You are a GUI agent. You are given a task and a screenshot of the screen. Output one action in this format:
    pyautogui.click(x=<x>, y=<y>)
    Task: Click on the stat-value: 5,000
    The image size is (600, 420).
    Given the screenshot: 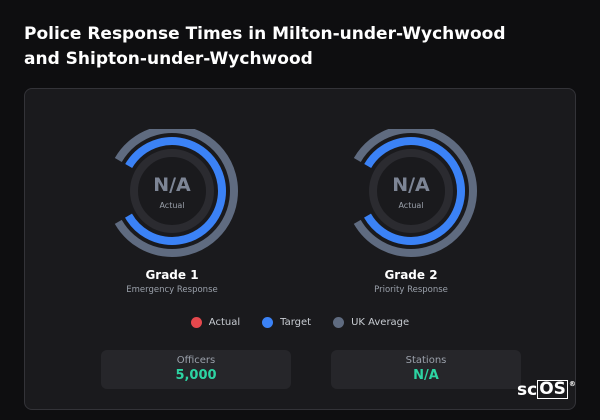 What is the action you would take?
    pyautogui.click(x=196, y=375)
    